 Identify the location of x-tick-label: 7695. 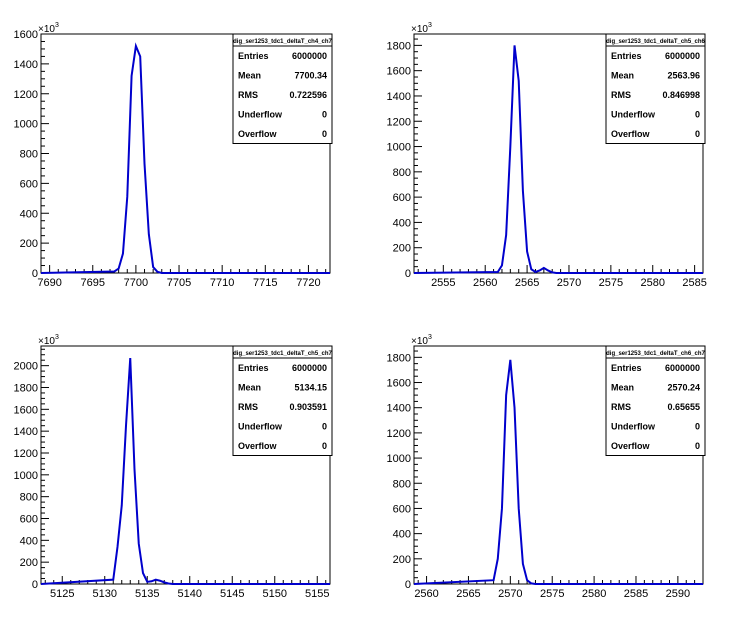
(93, 283).